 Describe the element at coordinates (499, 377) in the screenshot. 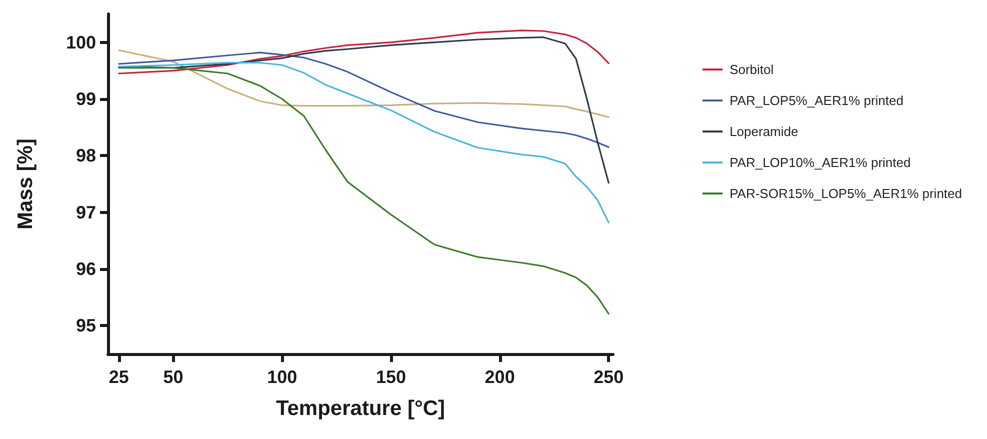

I see `x-tick-label: 200` at that location.